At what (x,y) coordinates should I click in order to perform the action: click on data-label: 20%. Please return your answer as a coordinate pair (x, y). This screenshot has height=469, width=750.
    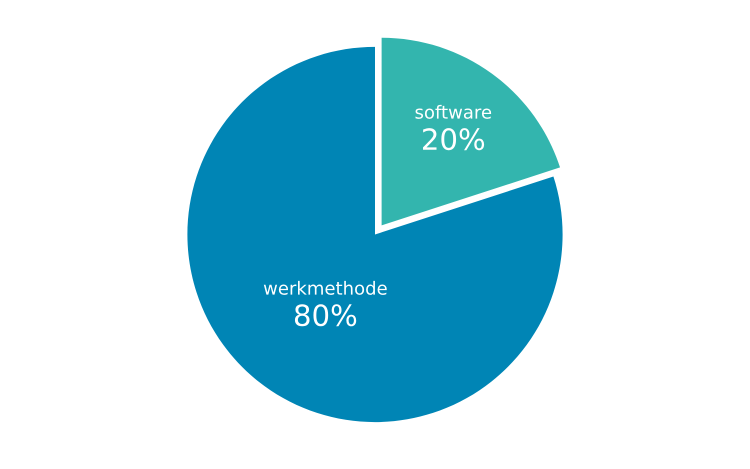
    Looking at the image, I should click on (453, 139).